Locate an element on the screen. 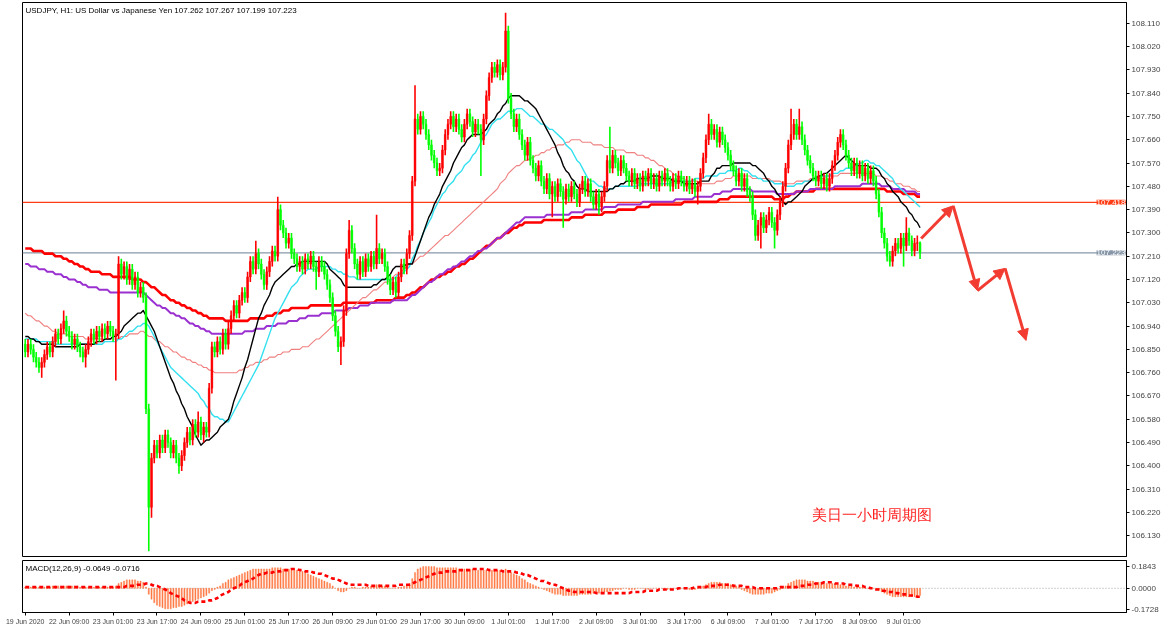  y-tick-label: 106.490 is located at coordinates (1146, 443).